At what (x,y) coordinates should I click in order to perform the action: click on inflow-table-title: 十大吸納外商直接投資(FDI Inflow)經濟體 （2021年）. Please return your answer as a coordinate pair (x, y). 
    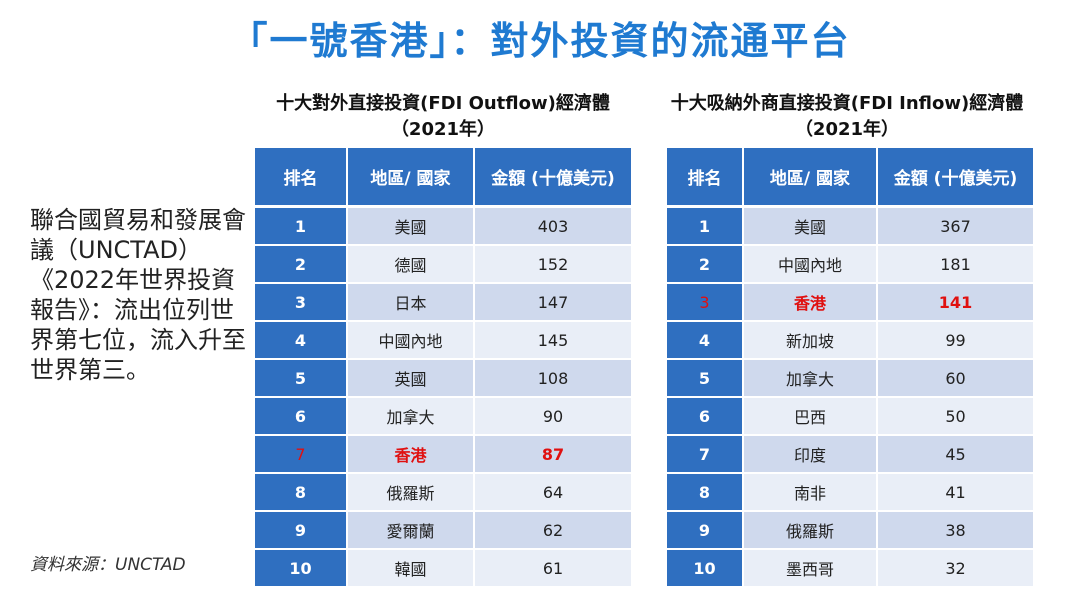
    Looking at the image, I should click on (847, 117).